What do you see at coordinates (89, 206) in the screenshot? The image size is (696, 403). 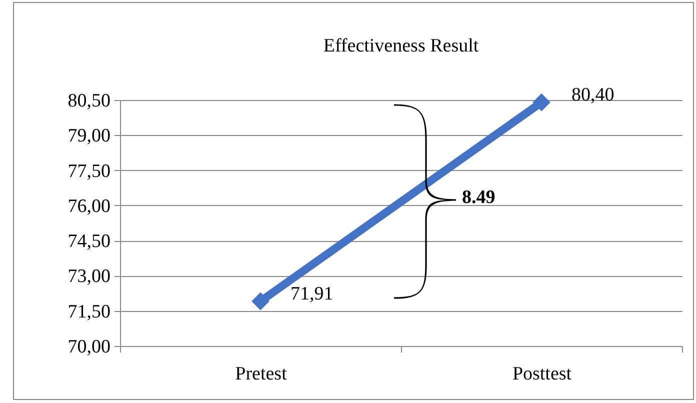 I see `y-tick-label: 76,00` at bounding box center [89, 206].